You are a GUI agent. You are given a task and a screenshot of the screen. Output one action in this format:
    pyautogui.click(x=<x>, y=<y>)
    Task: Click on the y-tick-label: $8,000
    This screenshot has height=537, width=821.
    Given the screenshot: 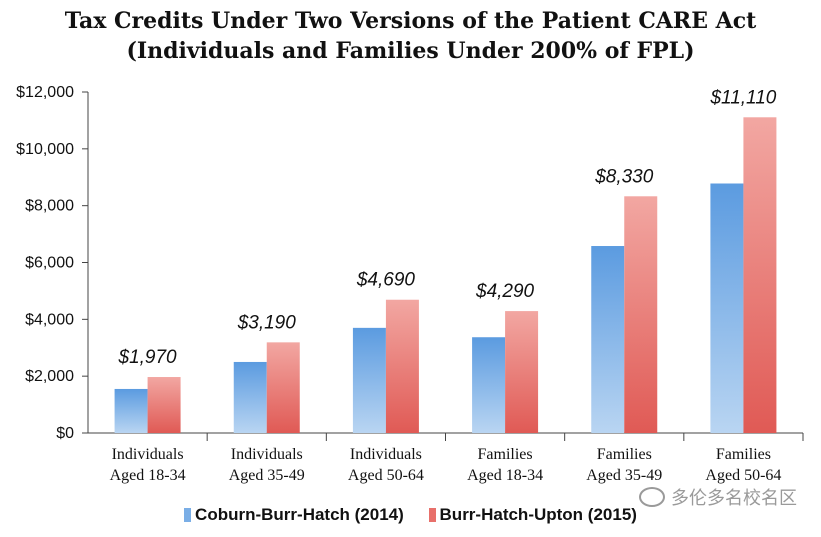 What is the action you would take?
    pyautogui.click(x=49, y=206)
    